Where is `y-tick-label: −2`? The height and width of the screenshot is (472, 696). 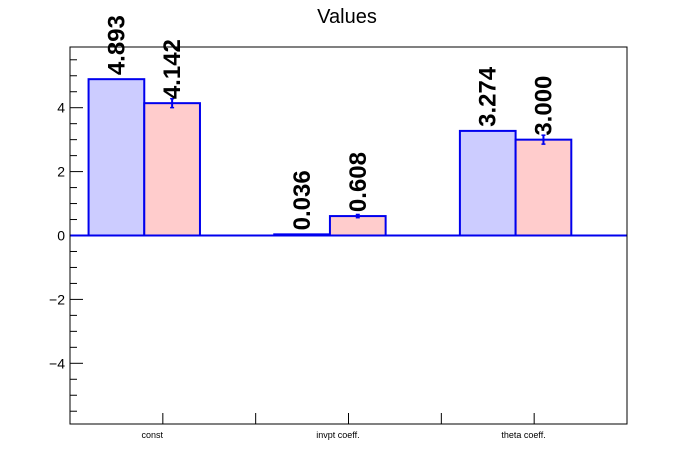 y-tick-label: −2 is located at coordinates (57, 299).